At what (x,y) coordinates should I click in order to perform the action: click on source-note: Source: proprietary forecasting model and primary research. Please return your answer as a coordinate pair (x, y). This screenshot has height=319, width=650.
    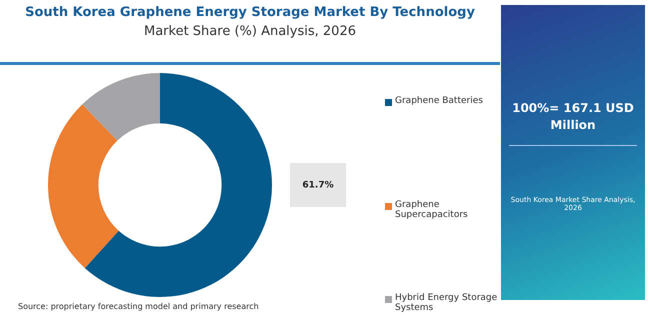
    Looking at the image, I should click on (138, 306).